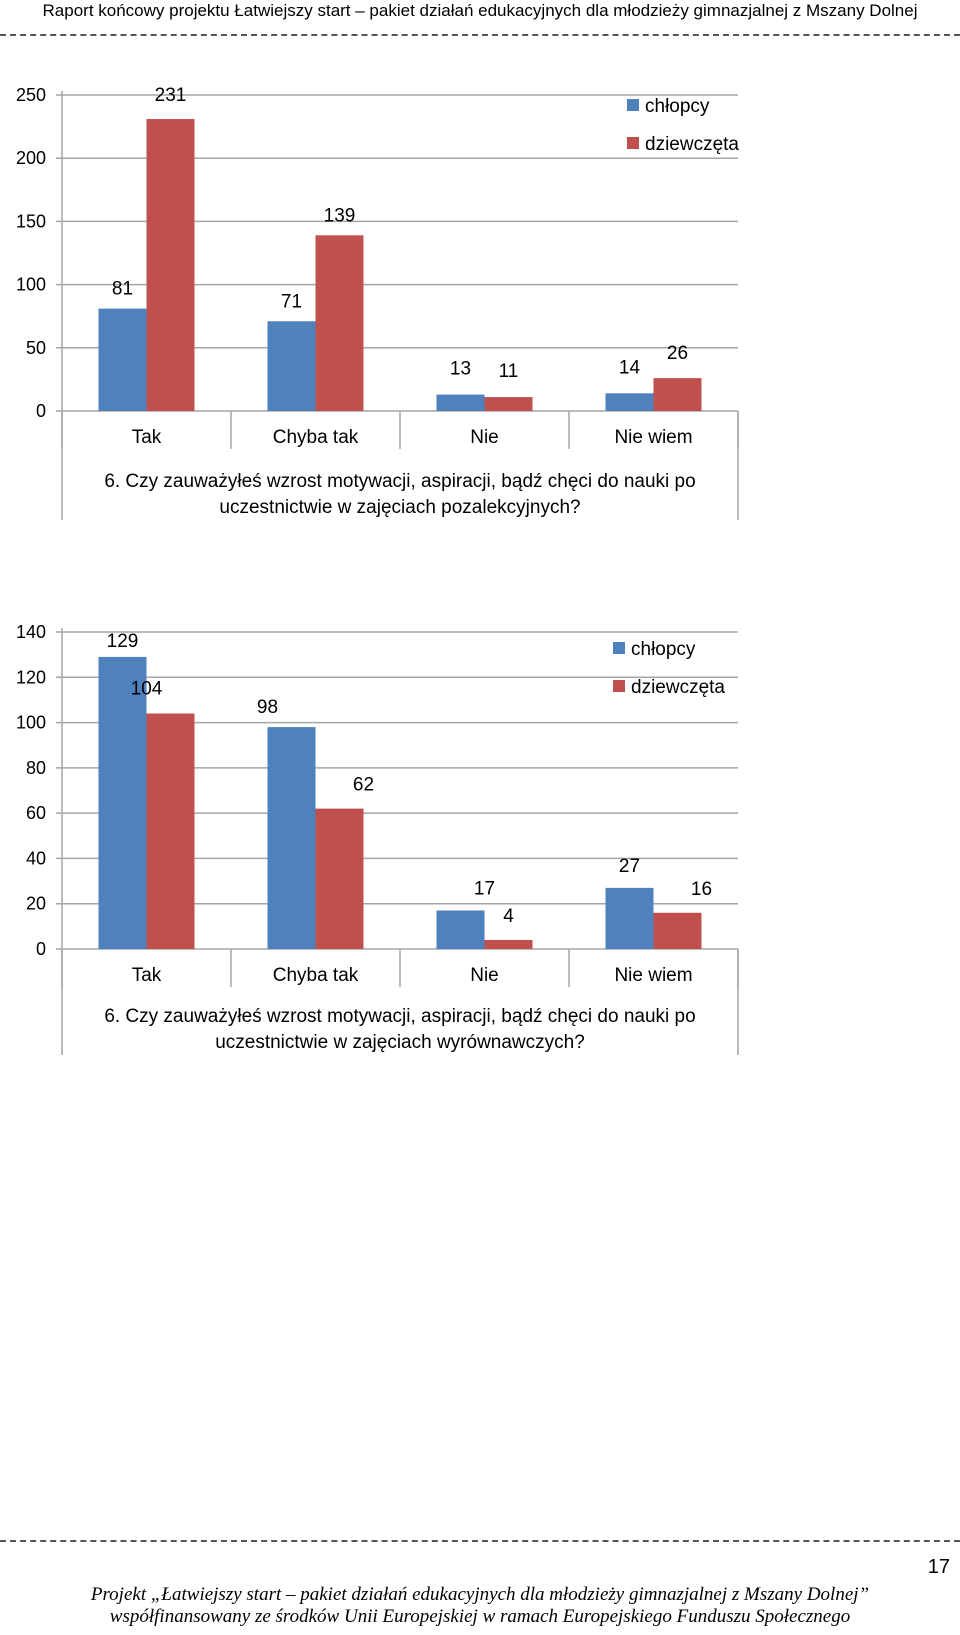  What do you see at coordinates (509, 371) in the screenshot?
I see `data-label: 11` at bounding box center [509, 371].